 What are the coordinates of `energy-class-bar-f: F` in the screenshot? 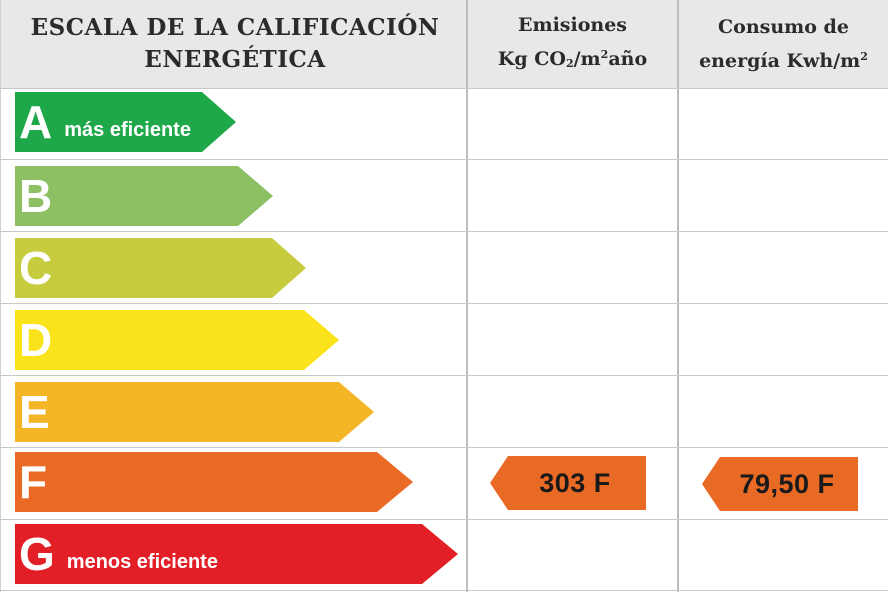 It's located at (214, 482).